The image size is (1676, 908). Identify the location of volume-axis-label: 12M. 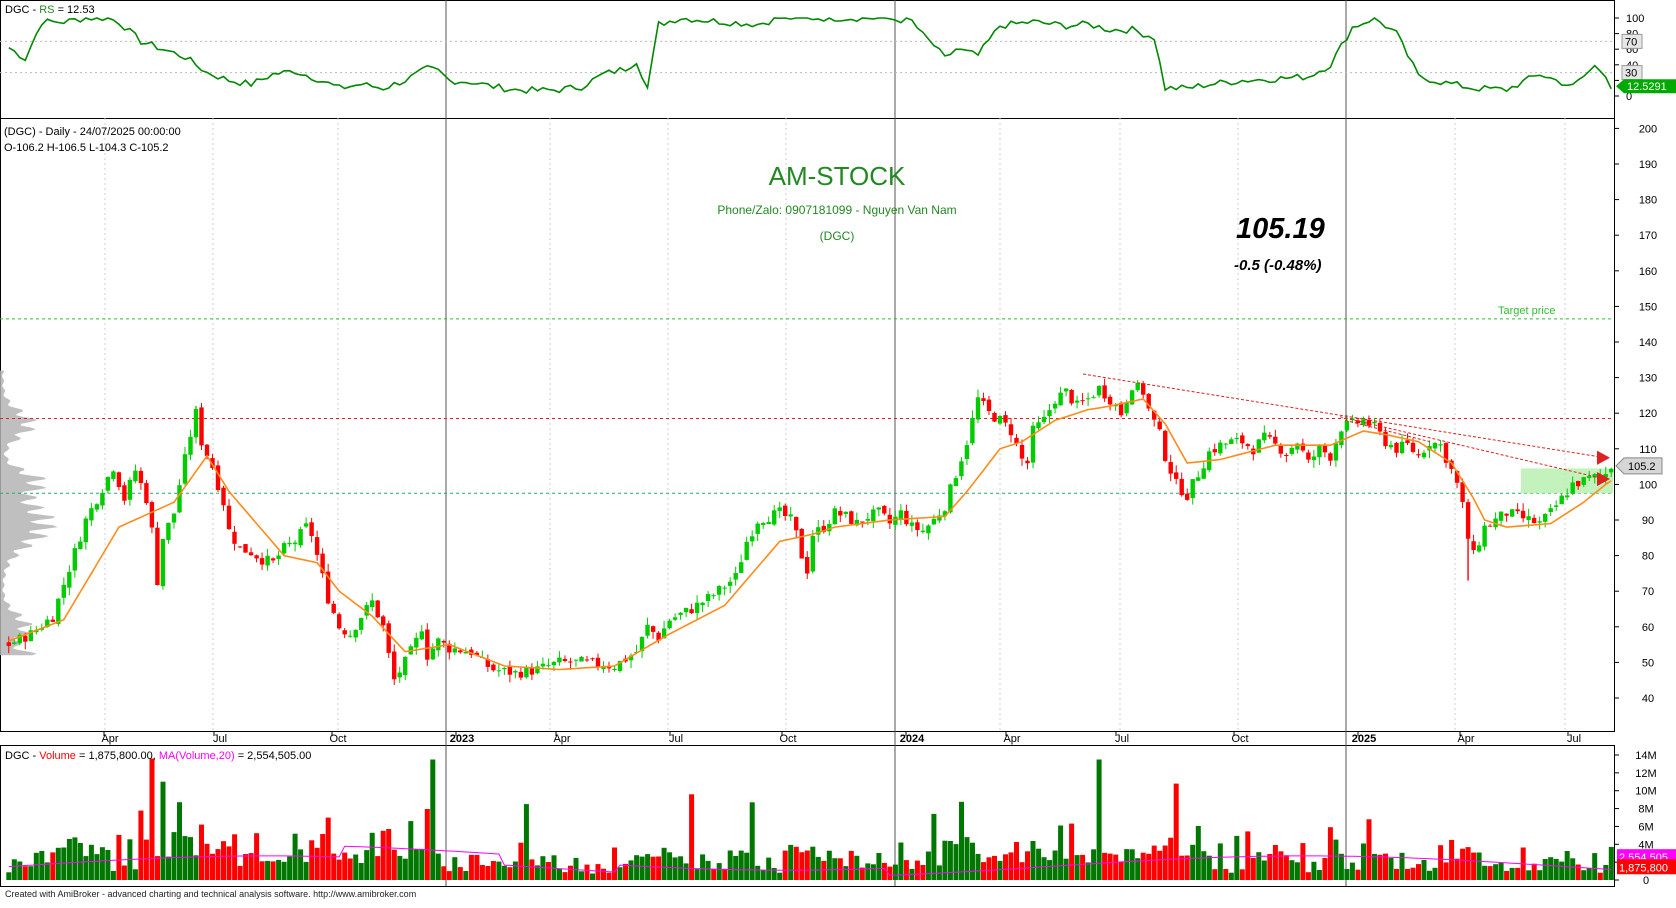
(1645, 774).